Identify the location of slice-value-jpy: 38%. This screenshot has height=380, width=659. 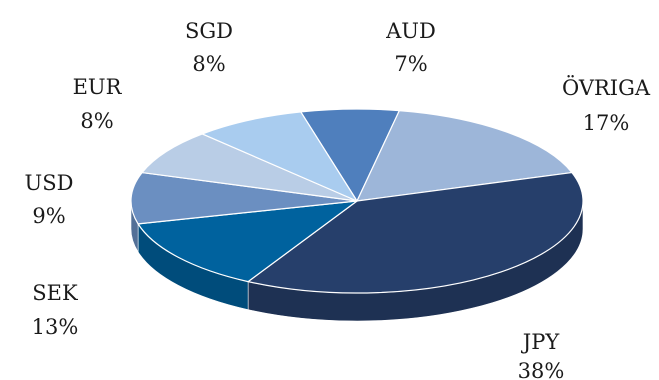
(541, 369).